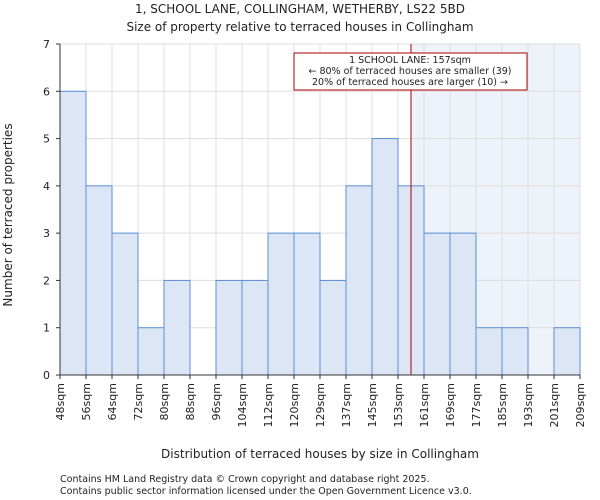 This screenshot has width=600, height=500. Describe the element at coordinates (372, 405) in the screenshot. I see `x-tick-label: 145sqm` at that location.